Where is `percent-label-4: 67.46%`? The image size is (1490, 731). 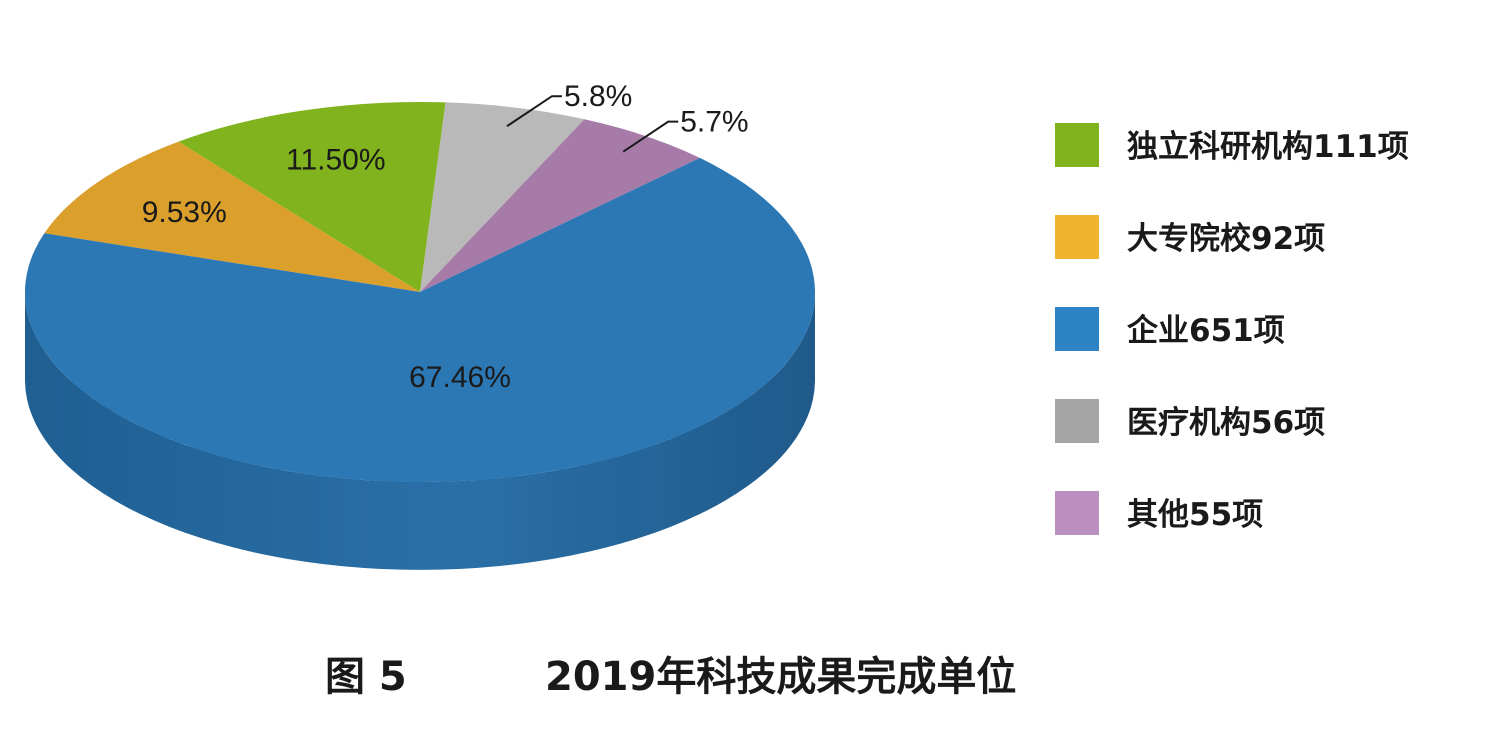 percent-label-4: 67.46% is located at coordinates (460, 377).